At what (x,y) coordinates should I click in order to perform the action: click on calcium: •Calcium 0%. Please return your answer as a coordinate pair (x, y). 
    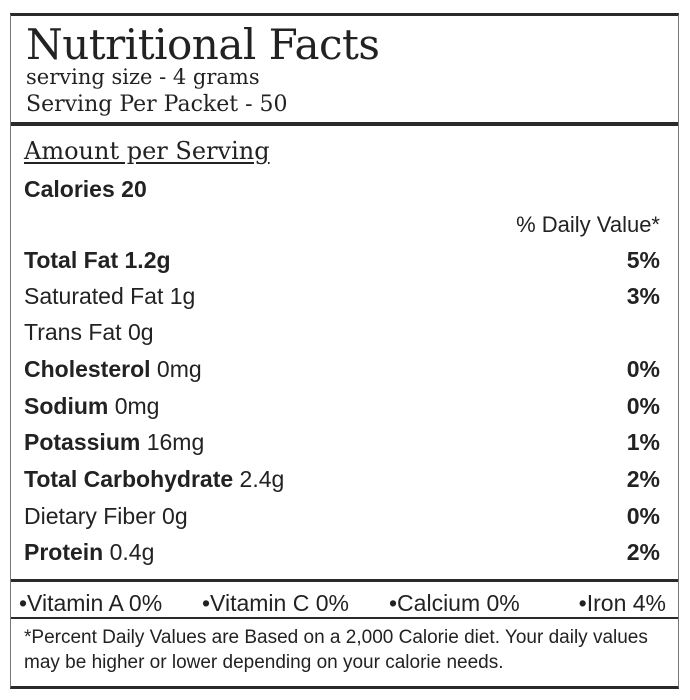
    Looking at the image, I should click on (454, 603).